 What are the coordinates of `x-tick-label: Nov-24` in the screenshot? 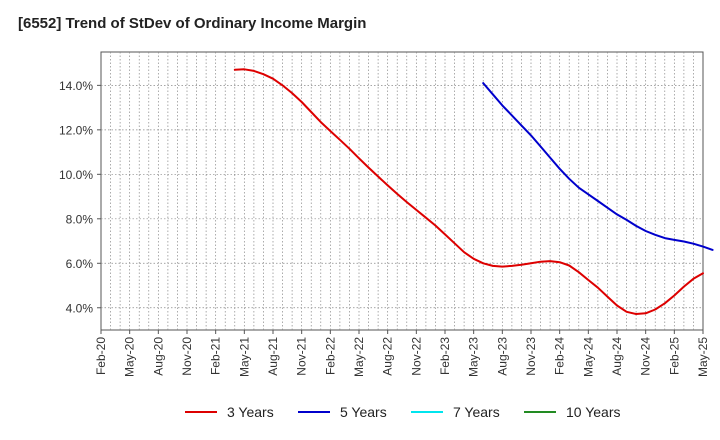 It's located at (646, 356).